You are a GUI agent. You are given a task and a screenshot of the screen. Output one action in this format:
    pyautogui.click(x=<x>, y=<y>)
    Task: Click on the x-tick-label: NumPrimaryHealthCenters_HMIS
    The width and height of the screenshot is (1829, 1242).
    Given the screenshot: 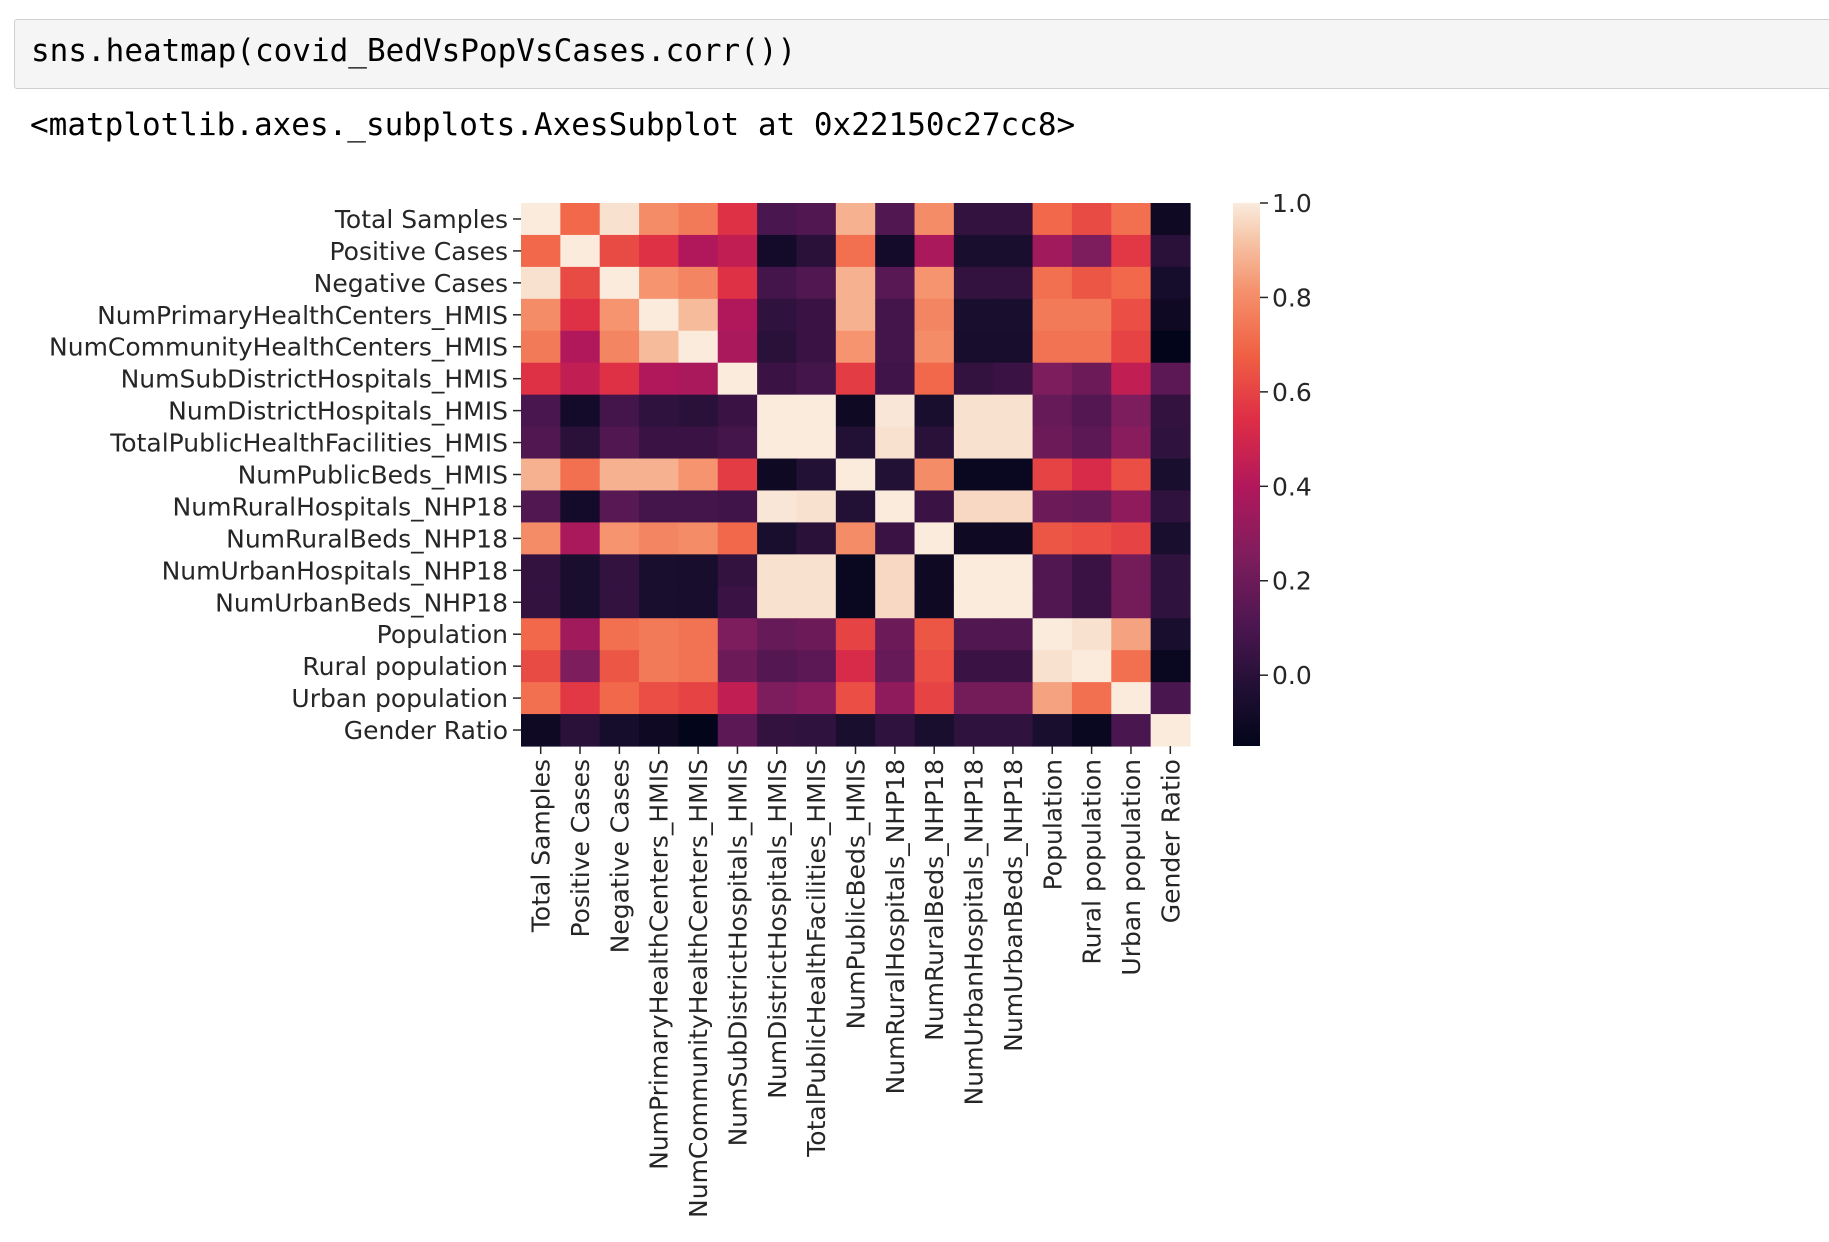 What is the action you would take?
    pyautogui.click(x=659, y=964)
    